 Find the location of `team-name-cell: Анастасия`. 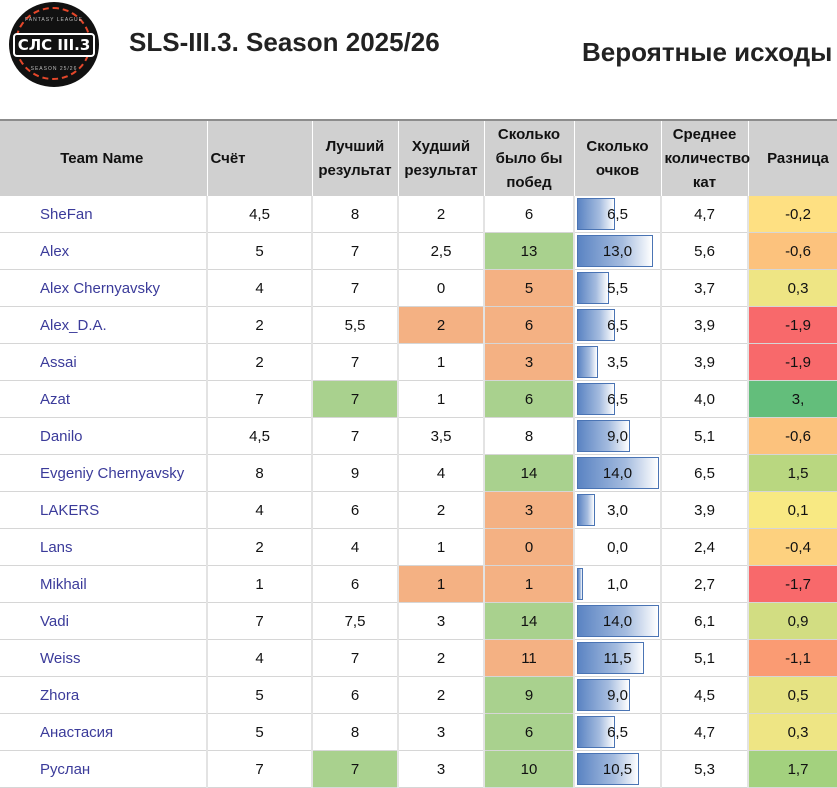

team-name-cell: Анастасия is located at coordinates (104, 732).